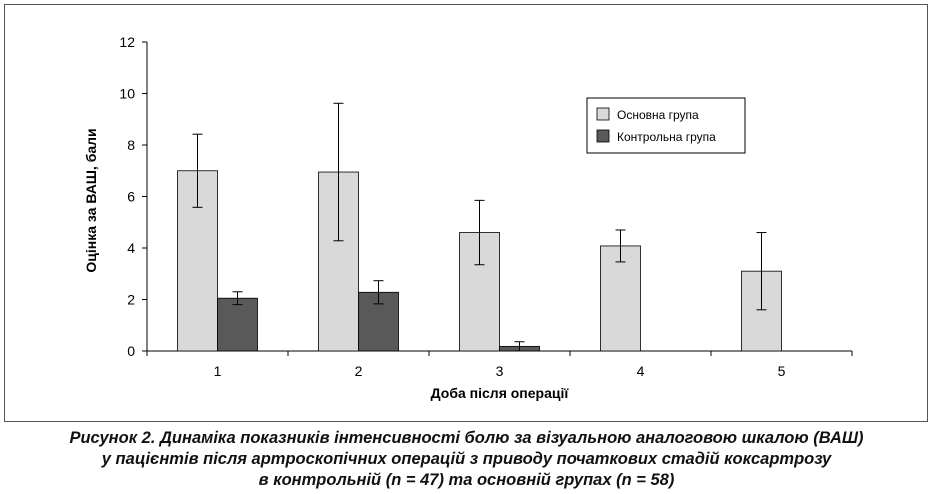 The height and width of the screenshot is (494, 933). Describe the element at coordinates (131, 300) in the screenshot. I see `y-tick-label: 2` at that location.